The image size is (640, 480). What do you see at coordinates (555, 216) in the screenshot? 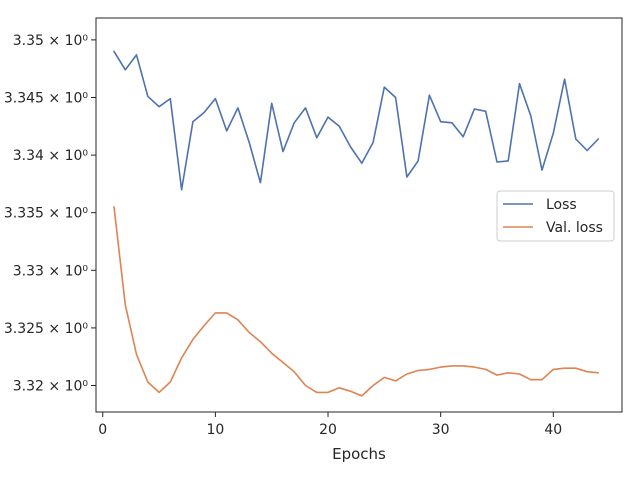
I see `legend: Loss Val. loss` at bounding box center [555, 216].